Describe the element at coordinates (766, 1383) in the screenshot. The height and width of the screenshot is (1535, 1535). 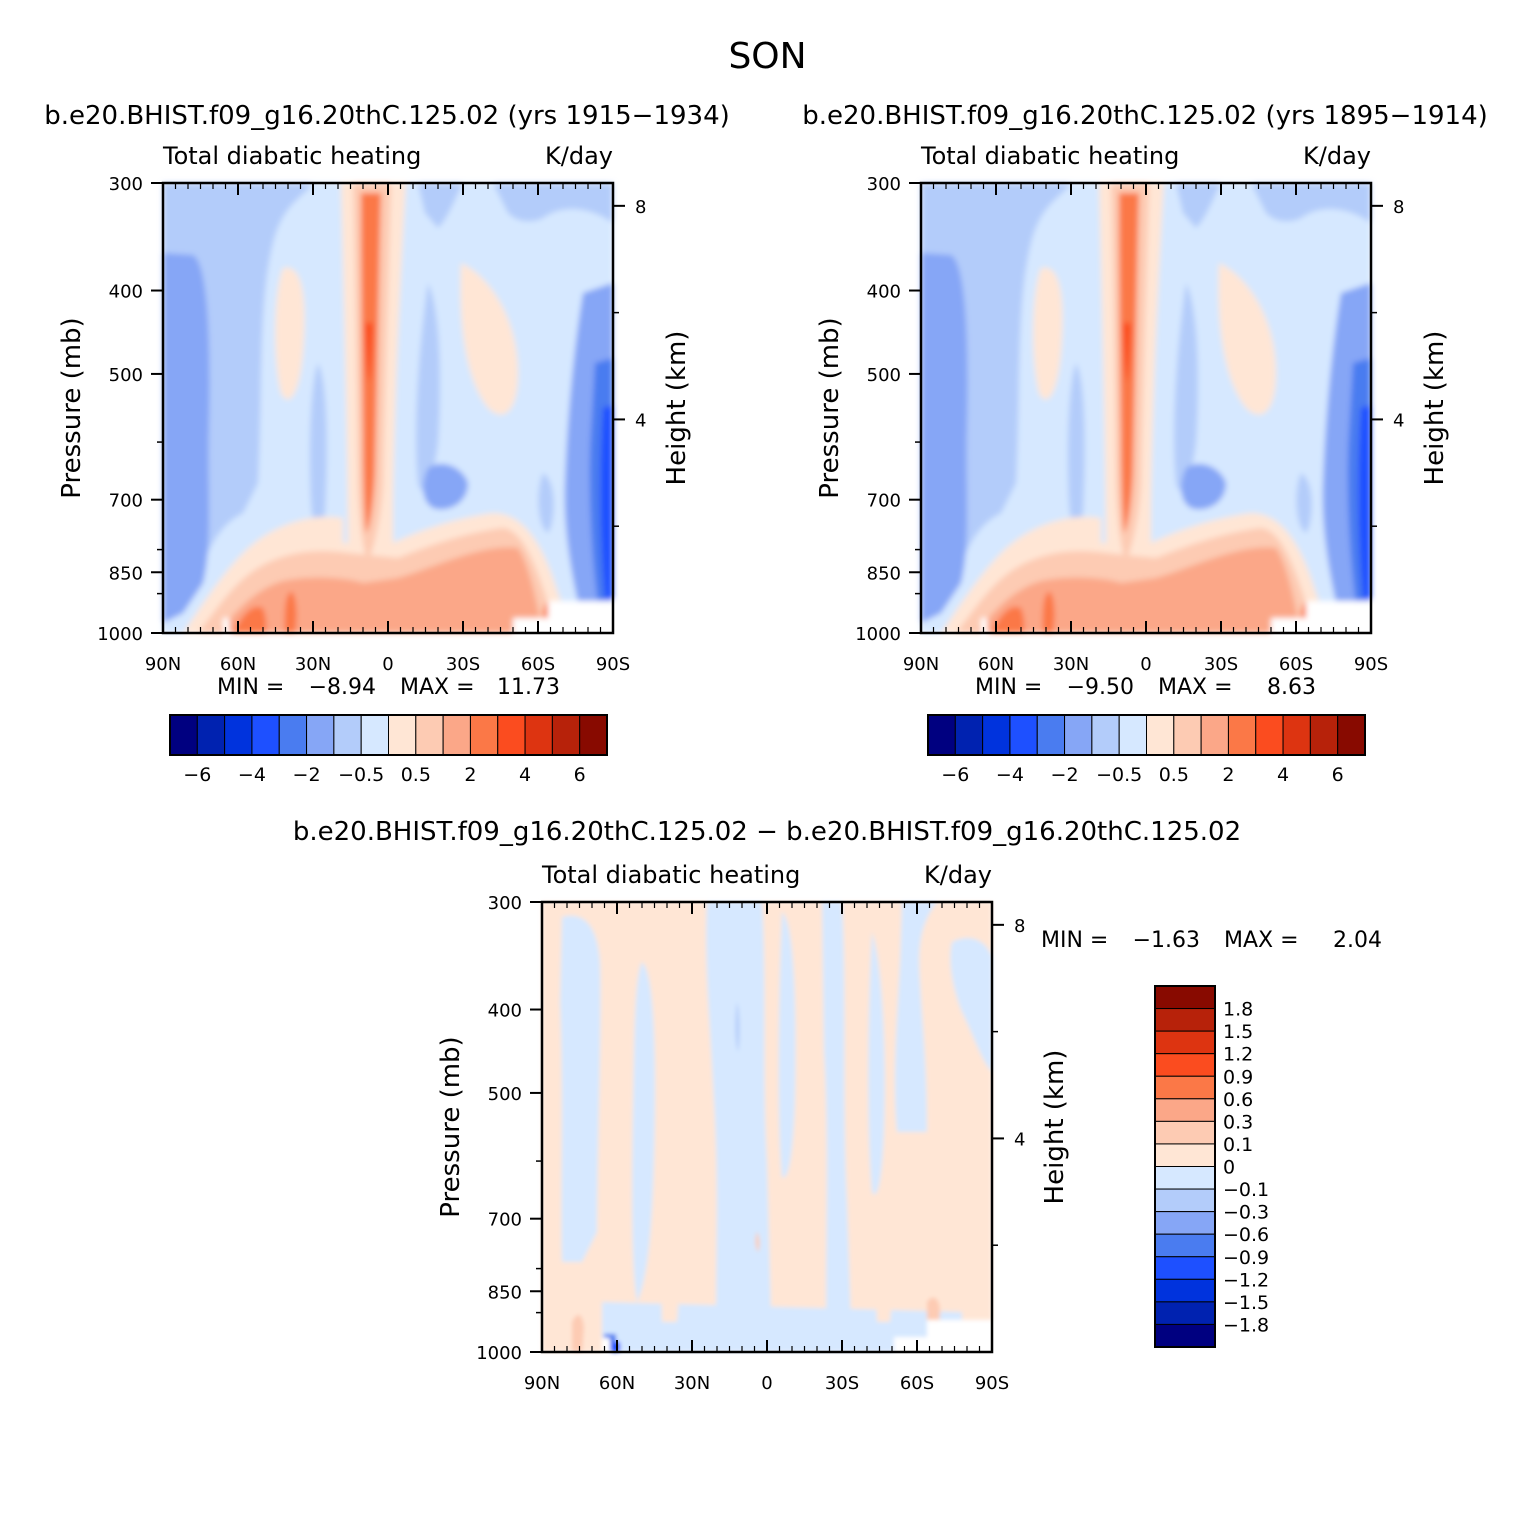
I see `diff-x-tick-label: 0` at that location.